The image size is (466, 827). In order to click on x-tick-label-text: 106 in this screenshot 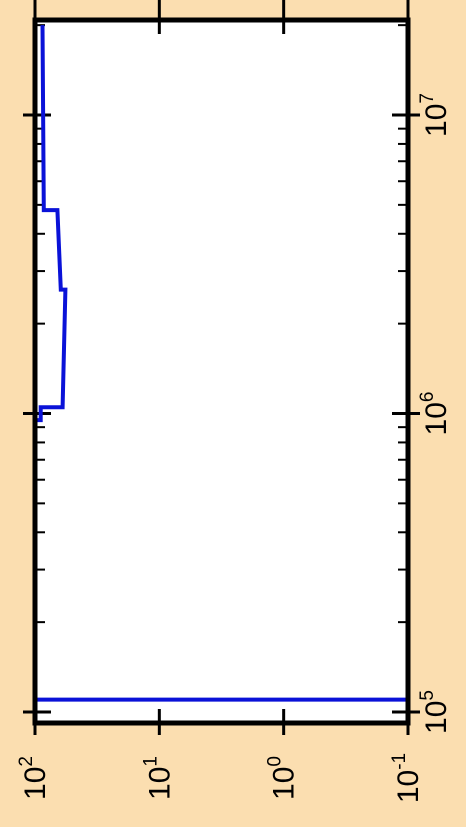, I will do `click(435, 414)`.